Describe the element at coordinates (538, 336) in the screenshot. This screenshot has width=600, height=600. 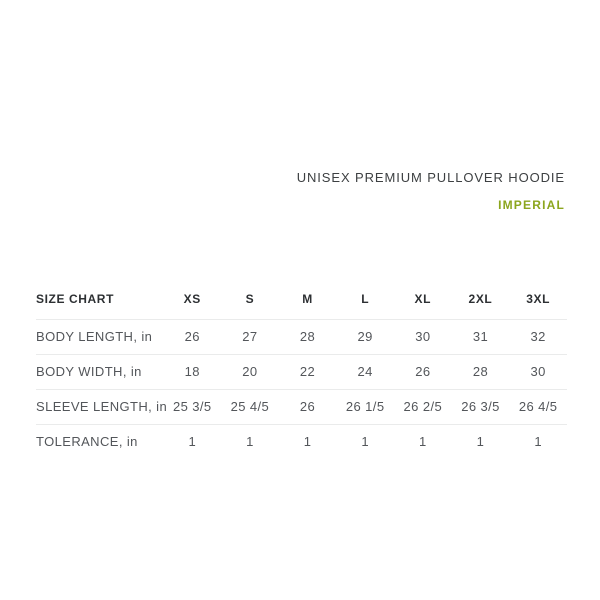
I see `cell-value: 32` at that location.